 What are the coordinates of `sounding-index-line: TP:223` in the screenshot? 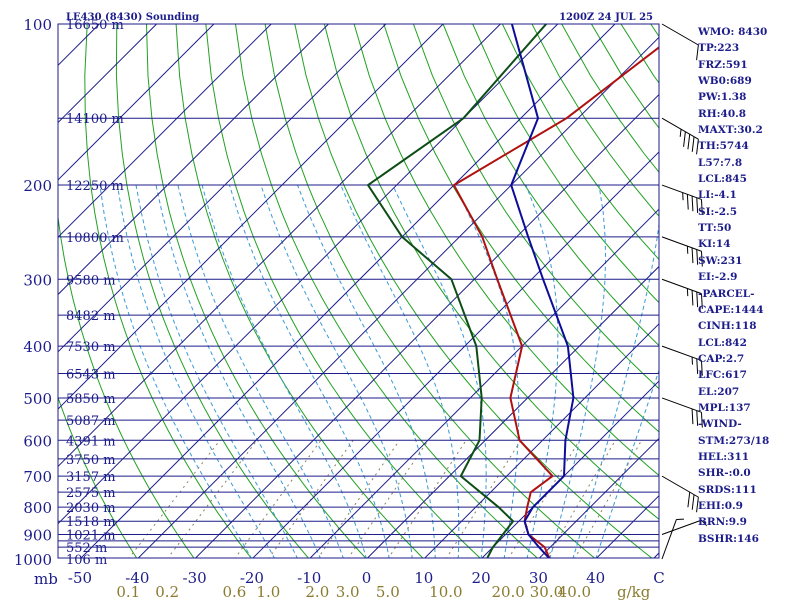 It's located at (748, 48).